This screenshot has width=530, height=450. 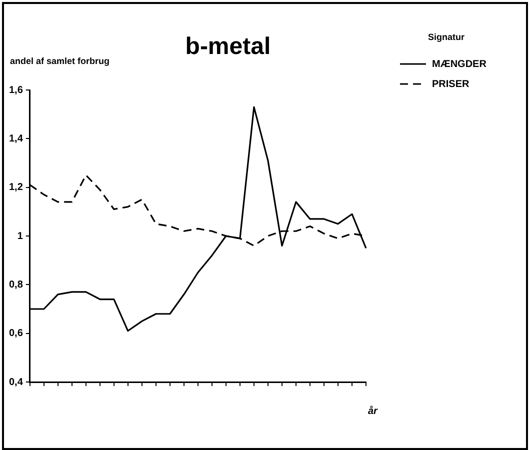 I want to click on legend-title: Signatur, so click(x=446, y=37).